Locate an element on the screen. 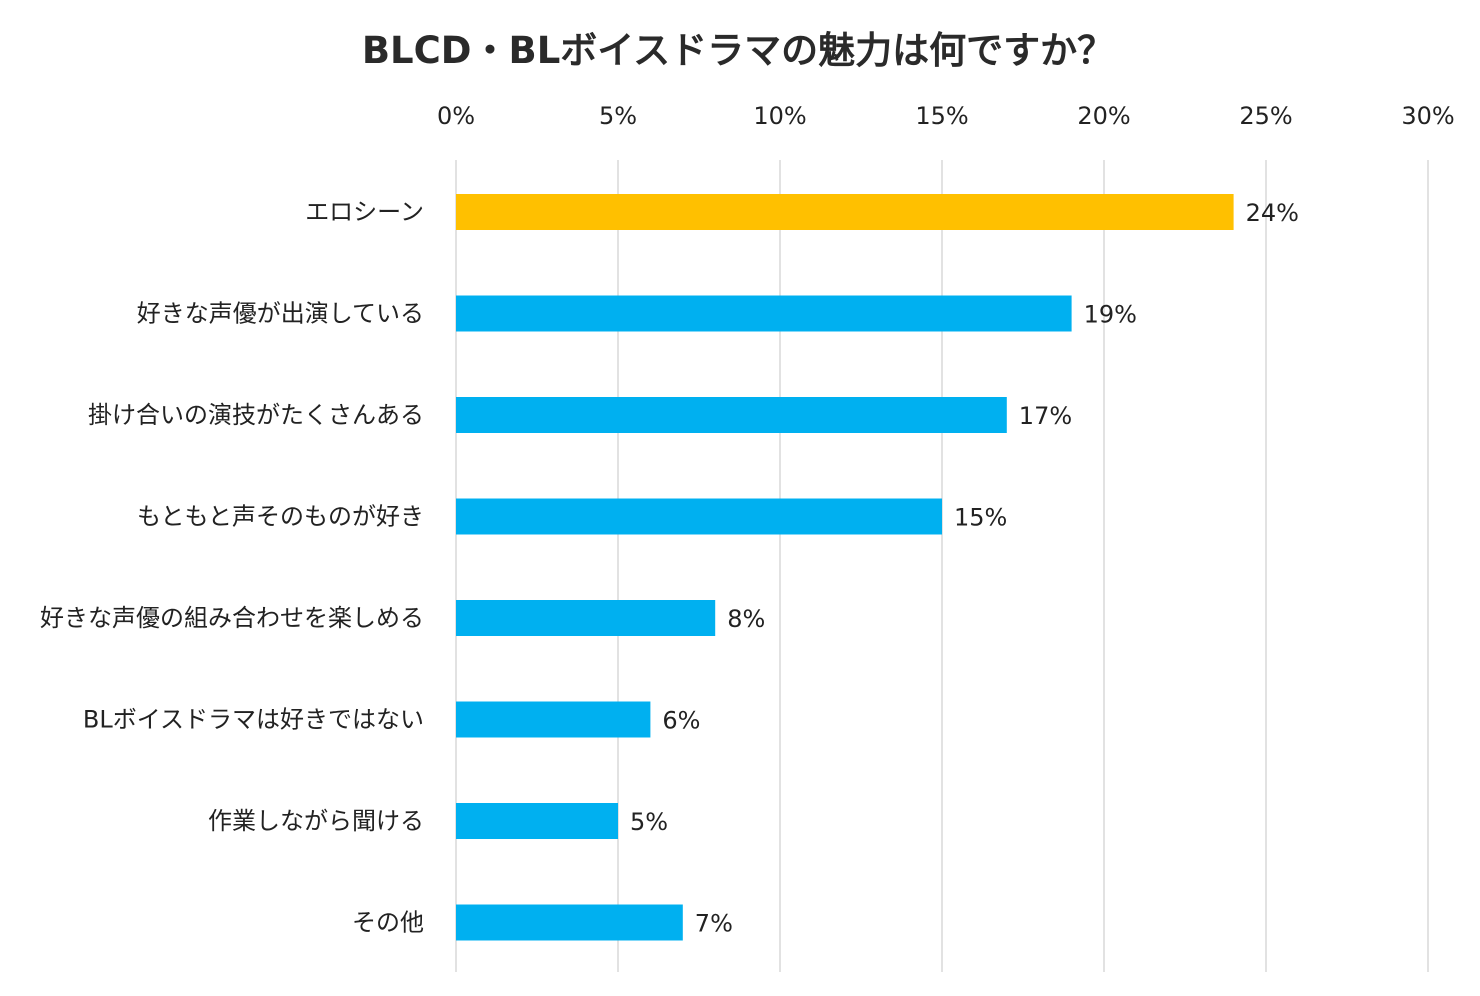  category-label: エロシーン is located at coordinates (364, 212).